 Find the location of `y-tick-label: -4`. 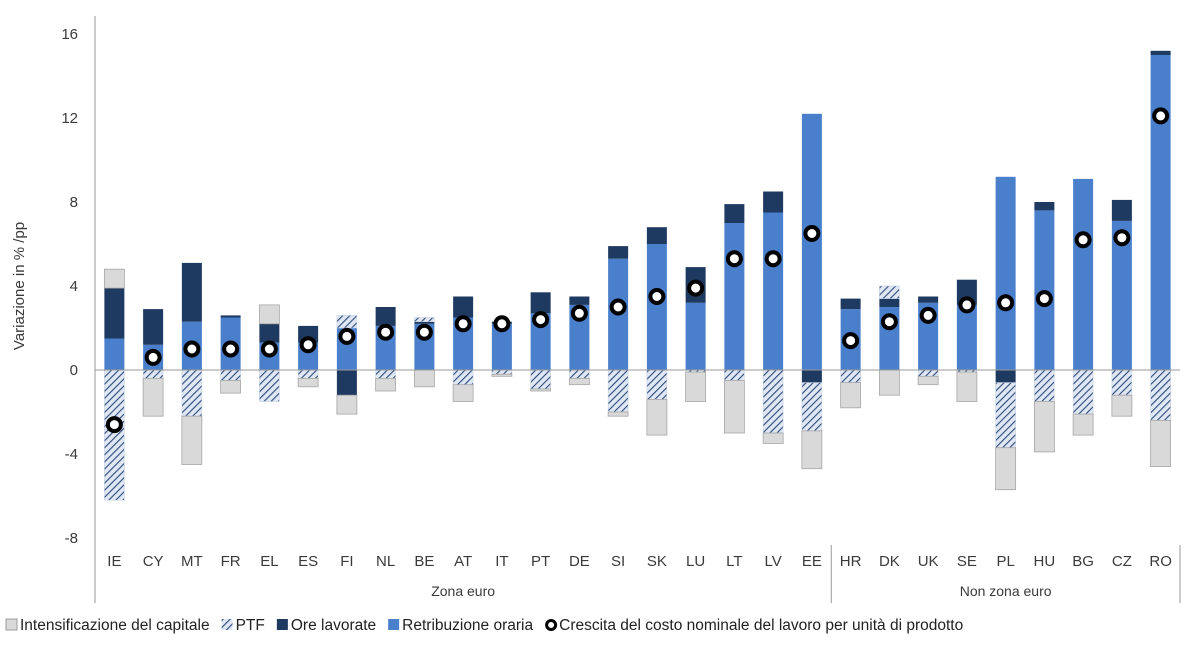

y-tick-label: -4 is located at coordinates (71, 454).